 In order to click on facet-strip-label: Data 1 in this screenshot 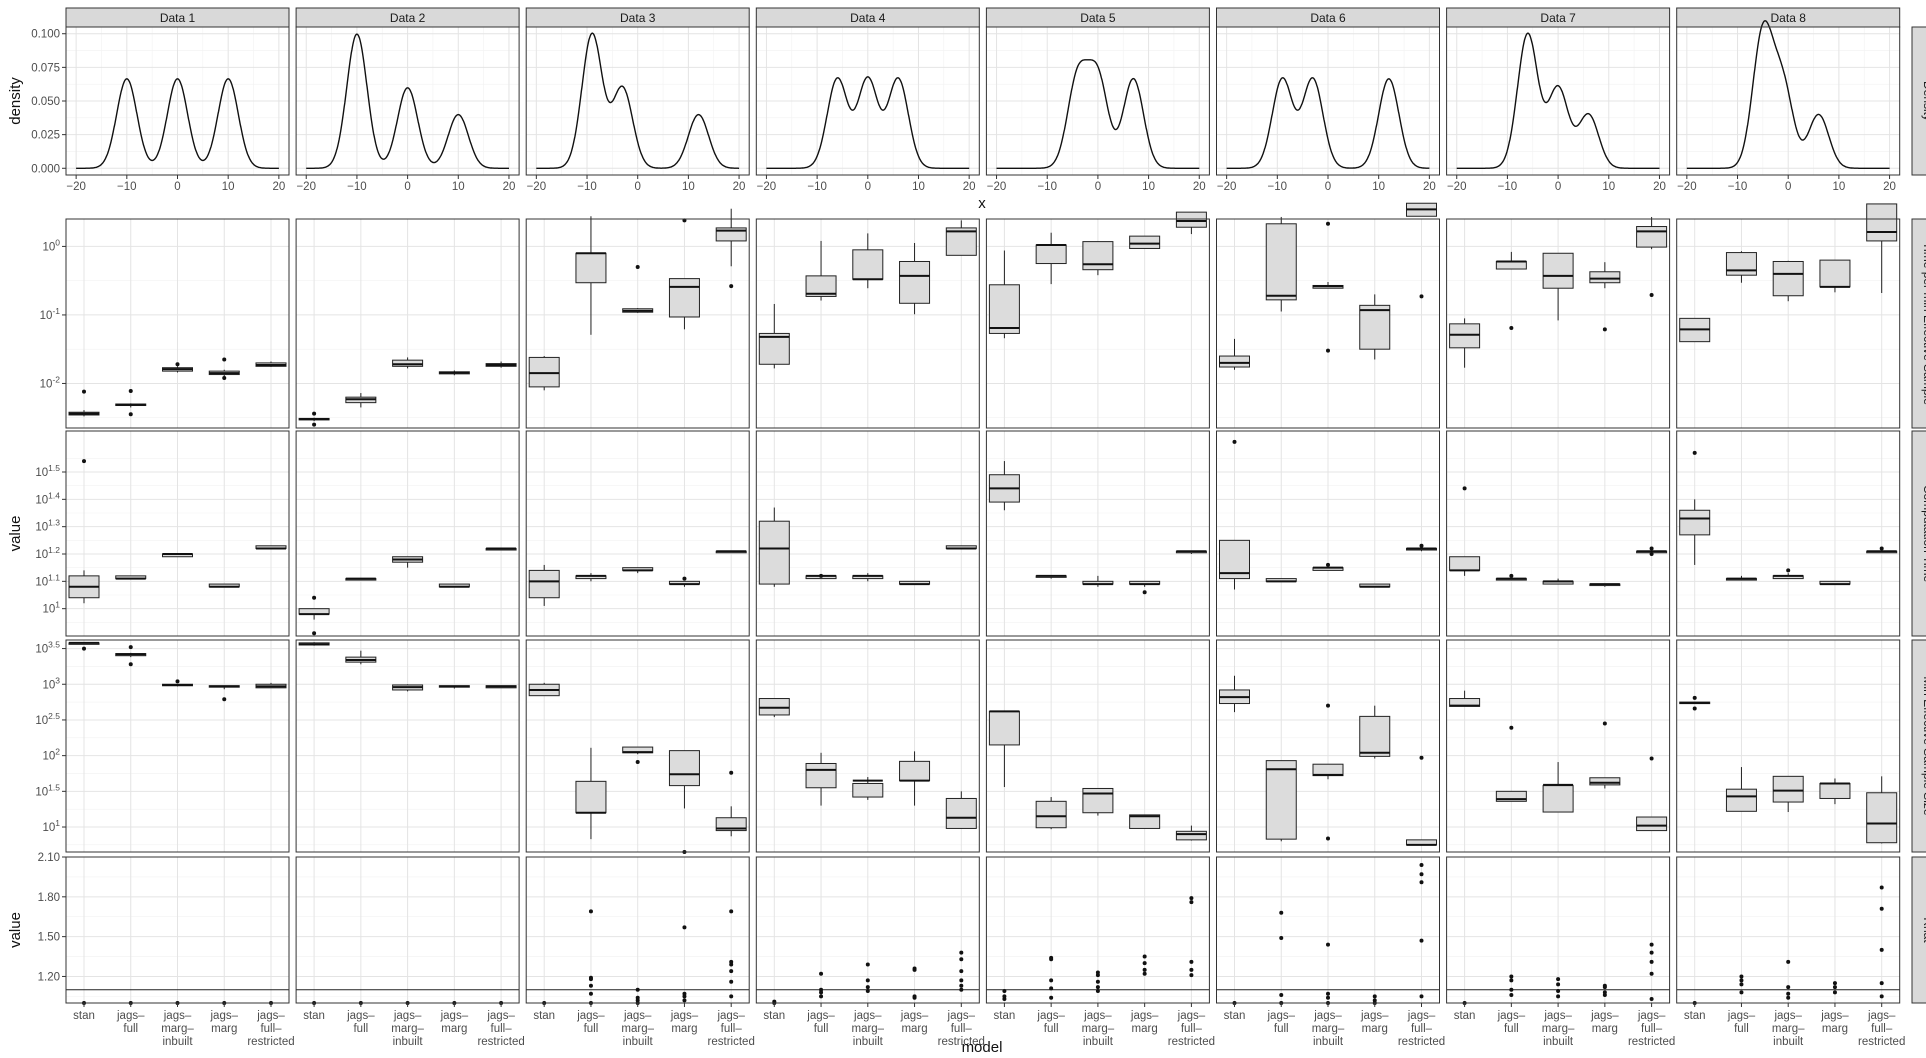, I will do `click(178, 18)`.